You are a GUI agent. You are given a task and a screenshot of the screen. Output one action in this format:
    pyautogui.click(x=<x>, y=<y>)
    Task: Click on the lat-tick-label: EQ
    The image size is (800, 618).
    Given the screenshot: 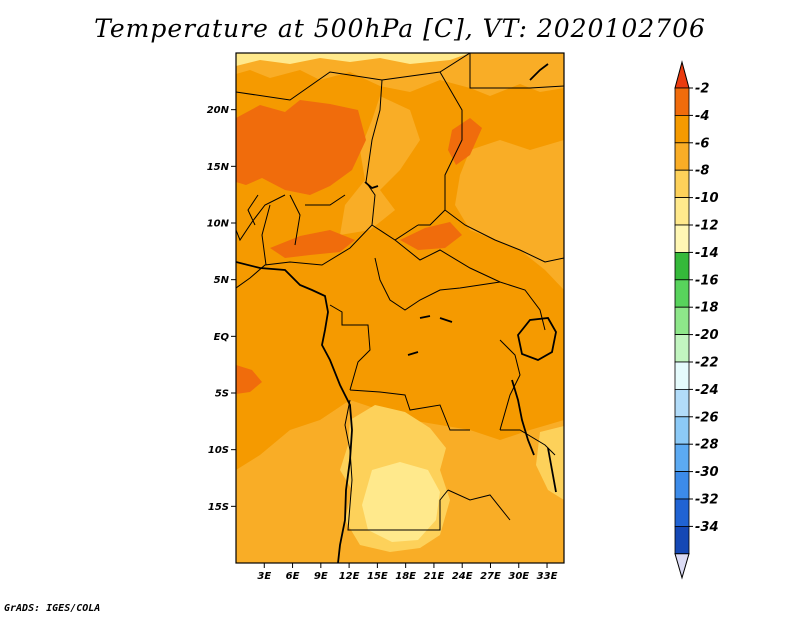 What is the action you would take?
    pyautogui.click(x=222, y=337)
    